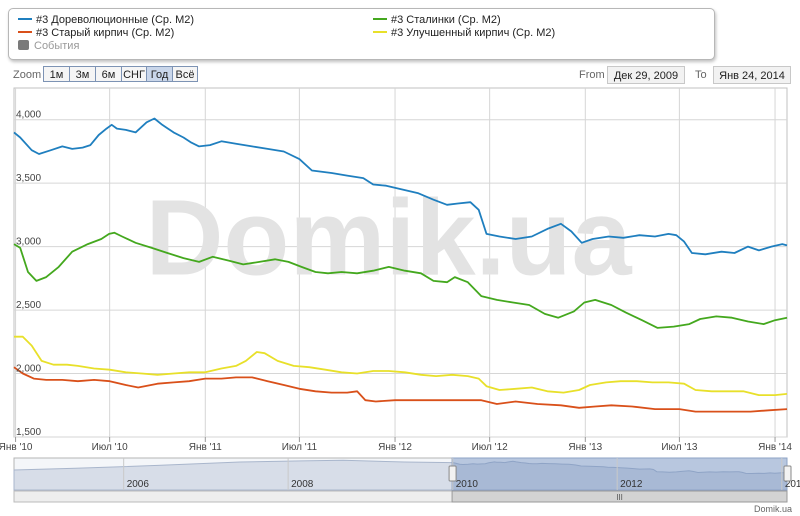 The image size is (800, 516). Describe the element at coordinates (772, 509) in the screenshot. I see `footer-credit: Domik.ua` at that location.